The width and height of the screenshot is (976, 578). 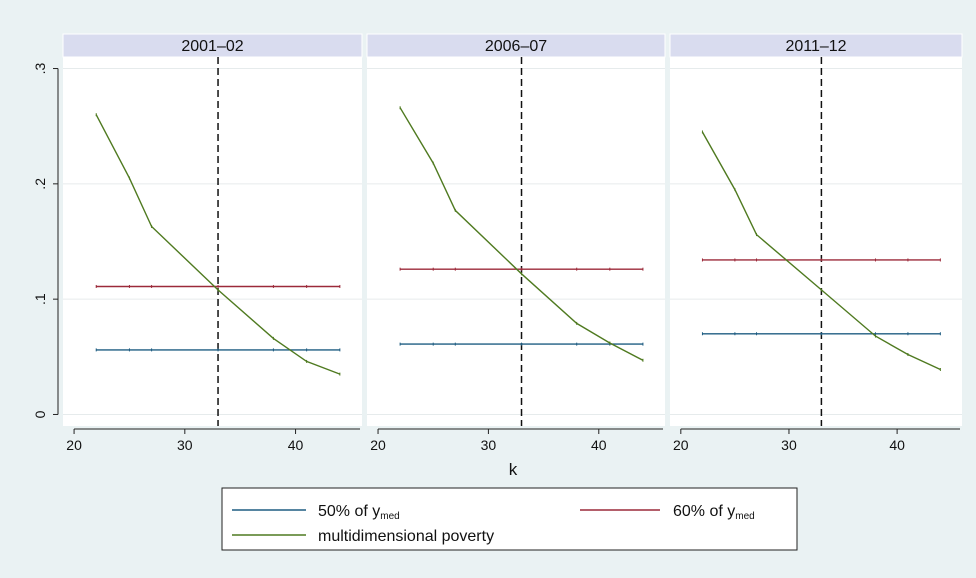 What do you see at coordinates (212, 46) in the screenshot?
I see `panel-title: 2001–02` at bounding box center [212, 46].